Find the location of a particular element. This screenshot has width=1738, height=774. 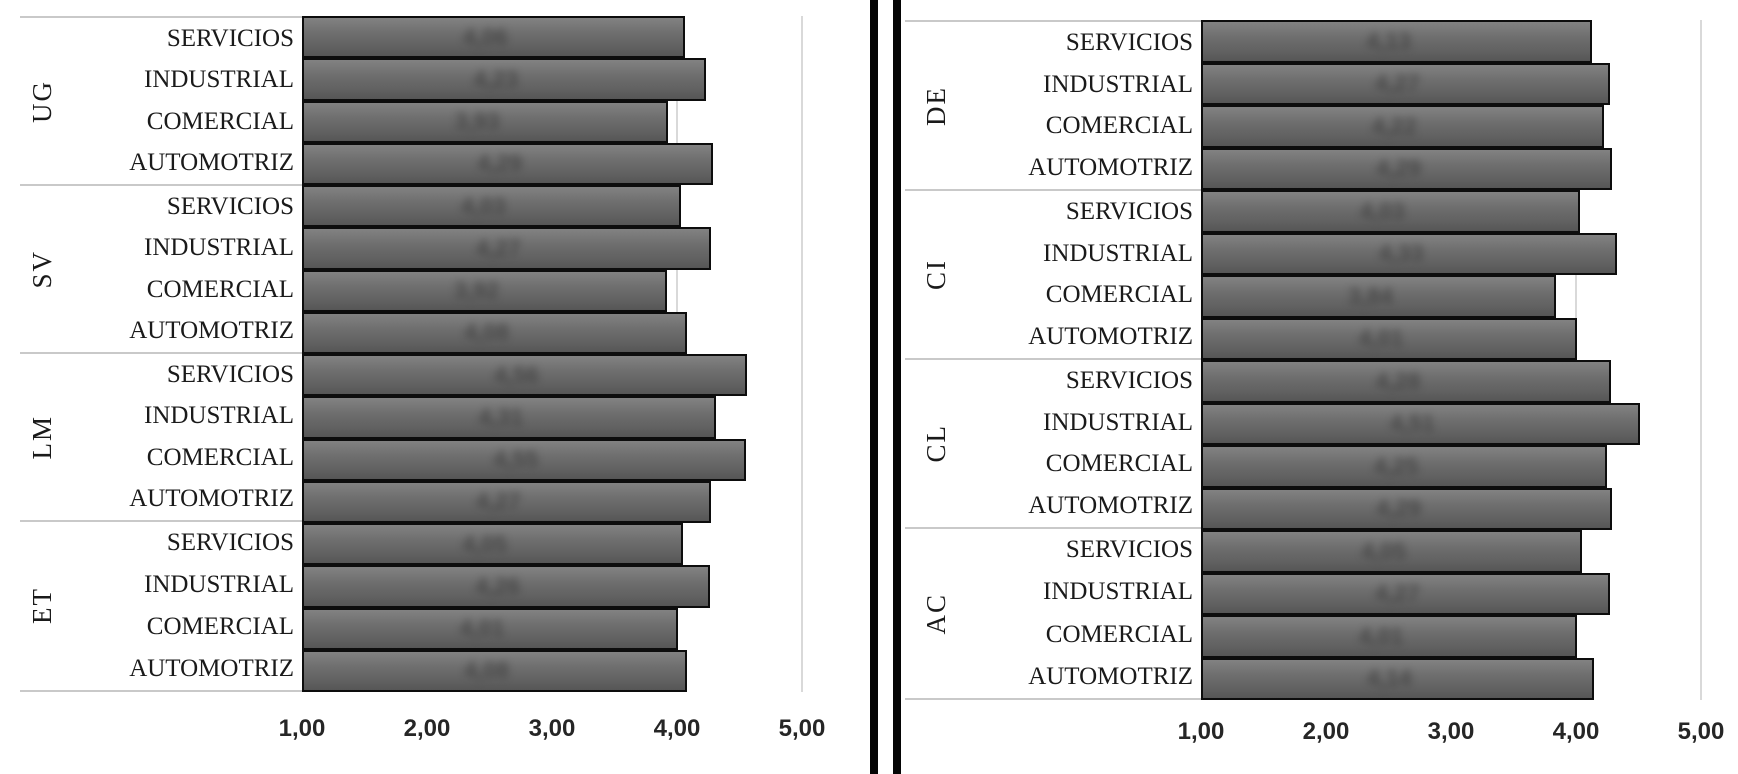

bar-ET-INDUSTRIAL: 4,26 is located at coordinates (506, 586).